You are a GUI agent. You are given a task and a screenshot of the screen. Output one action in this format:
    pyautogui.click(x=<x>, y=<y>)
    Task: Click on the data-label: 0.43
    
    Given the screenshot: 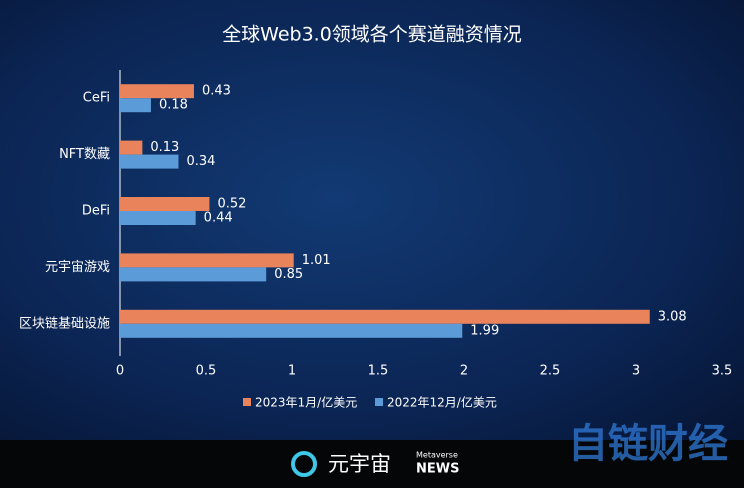 What is the action you would take?
    pyautogui.click(x=216, y=91)
    